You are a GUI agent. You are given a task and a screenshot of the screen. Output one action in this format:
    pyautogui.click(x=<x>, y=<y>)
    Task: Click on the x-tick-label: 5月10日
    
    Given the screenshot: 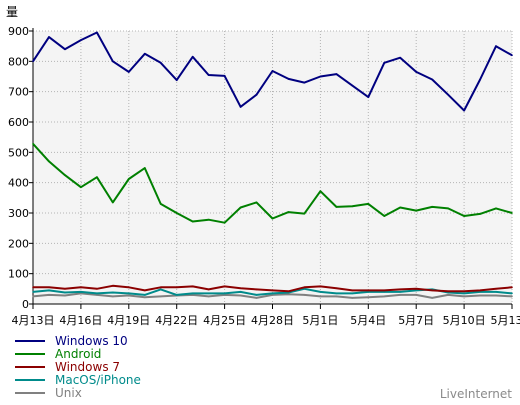 What is the action you would take?
    pyautogui.click(x=464, y=320)
    